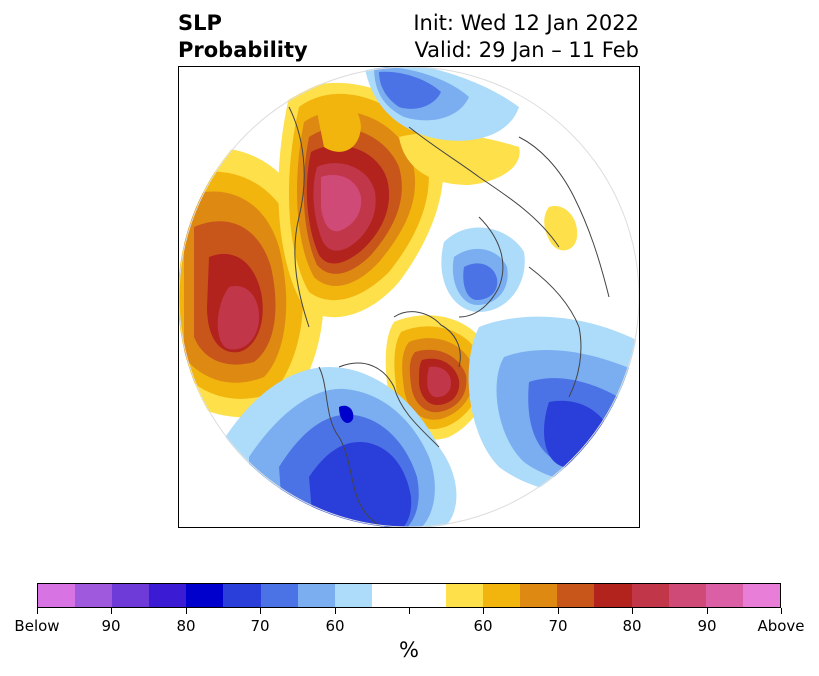  Describe the element at coordinates (399, 200) in the screenshot. I see `above-region-arctic` at that location.